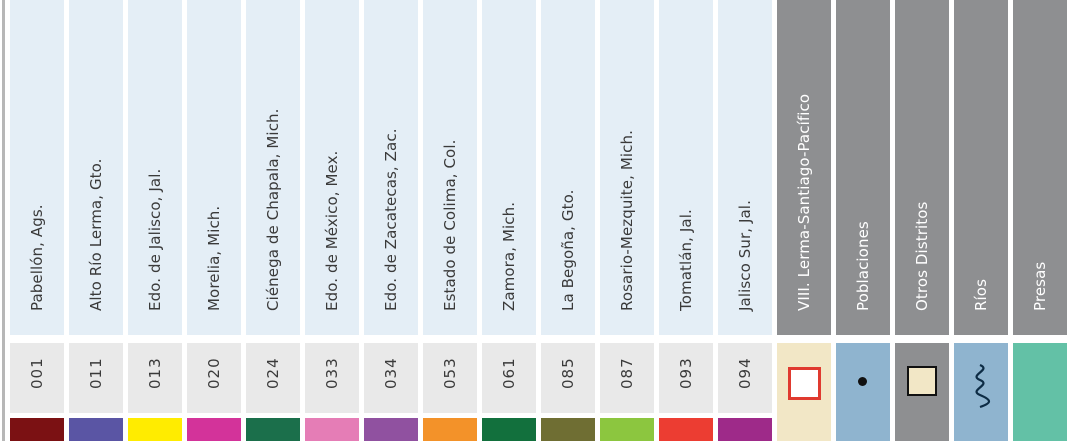 Image resolution: width=1067 pixels, height=441 pixels. I want to click on district-entry: Pabellón, Ags. 001, so click(37, 220).